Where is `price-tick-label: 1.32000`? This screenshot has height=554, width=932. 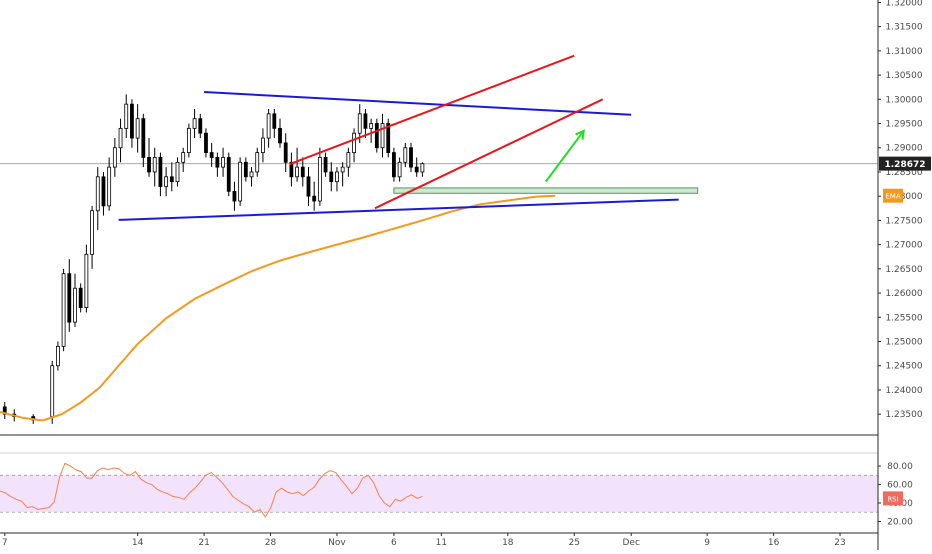 price-tick-label: 1.32000 is located at coordinates (903, 4).